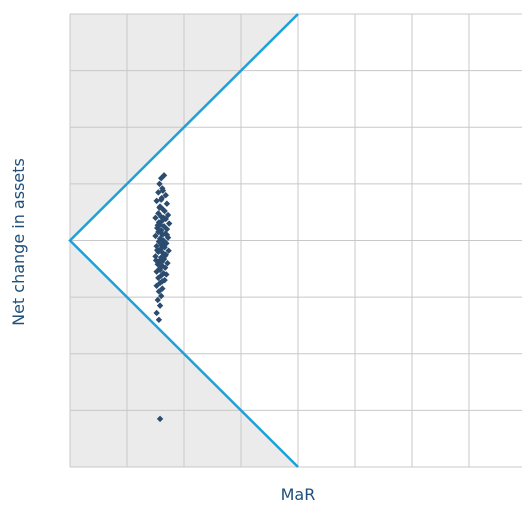 Image resolution: width=522 pixels, height=509 pixels. Describe the element at coordinates (298, 494) in the screenshot. I see `x-axis-label: MaR` at that location.